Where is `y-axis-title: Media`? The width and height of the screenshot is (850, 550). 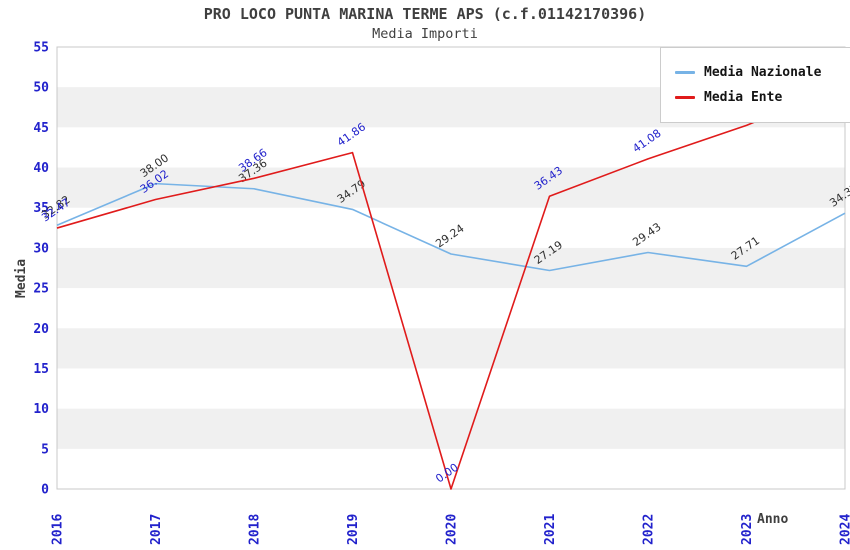
y-axis-title: Media is located at coordinates (21, 278).